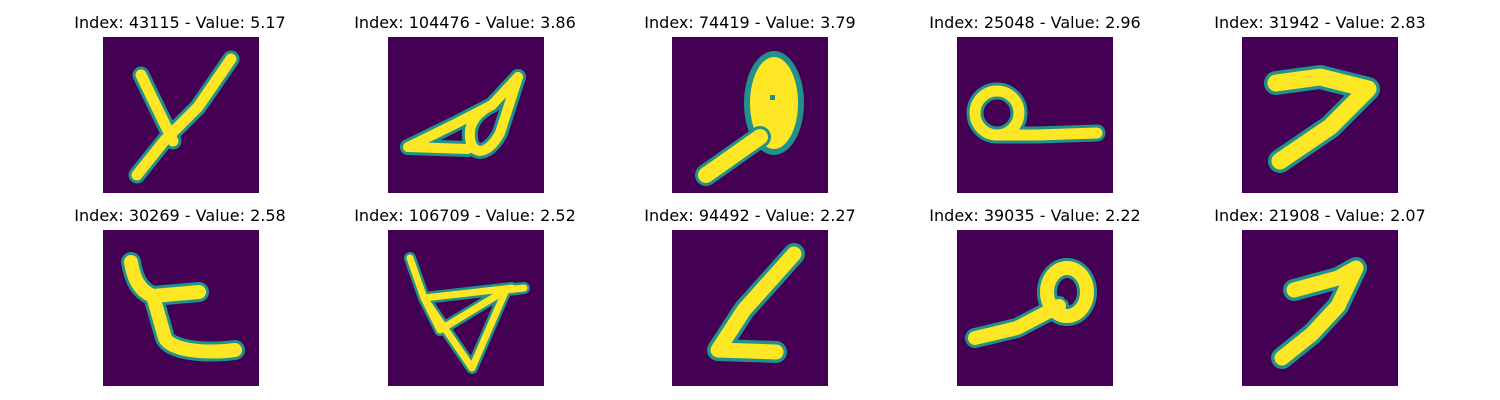 This screenshot has width=1500, height=400. Describe the element at coordinates (750, 215) in the screenshot. I see `panel-title: Index: 94492 - Value: 2.27` at that location.